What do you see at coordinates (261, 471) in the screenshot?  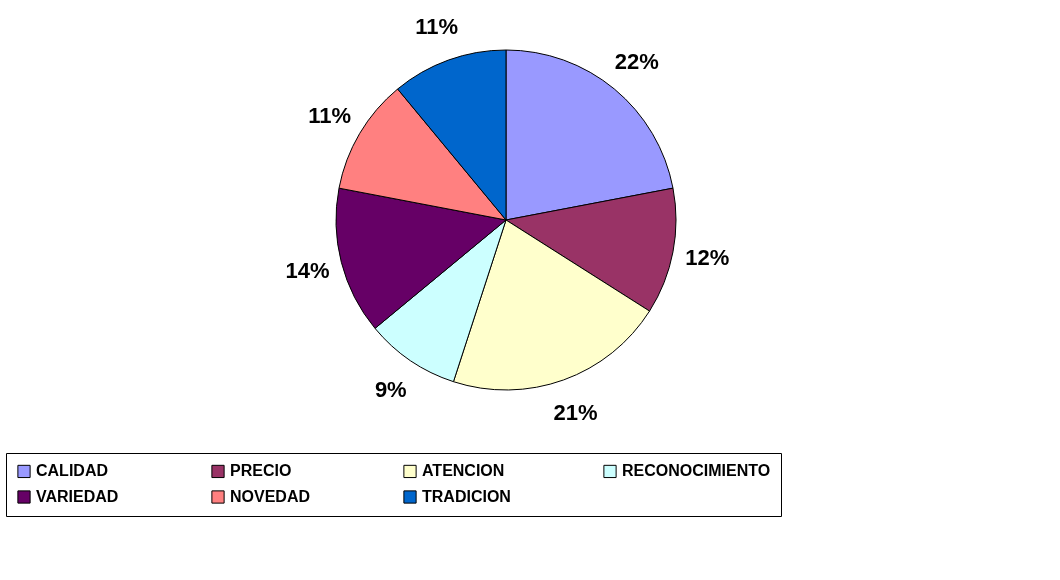 I see `legend-label: PRECIO` at bounding box center [261, 471].